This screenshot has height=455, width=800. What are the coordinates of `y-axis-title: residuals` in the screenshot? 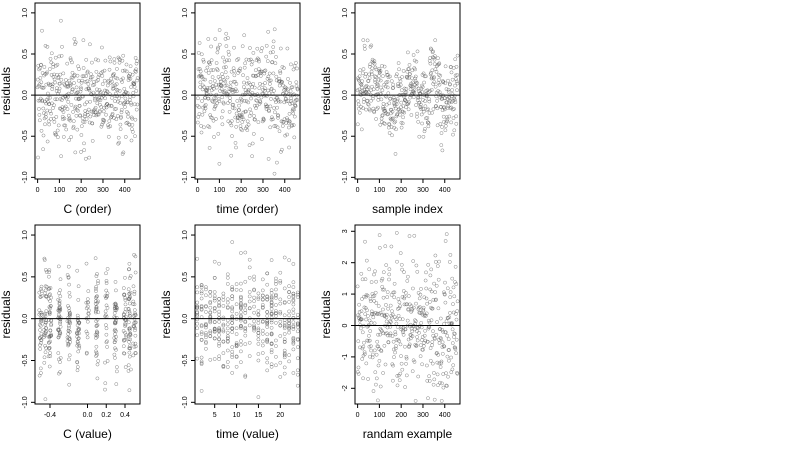 It's located at (326, 91).